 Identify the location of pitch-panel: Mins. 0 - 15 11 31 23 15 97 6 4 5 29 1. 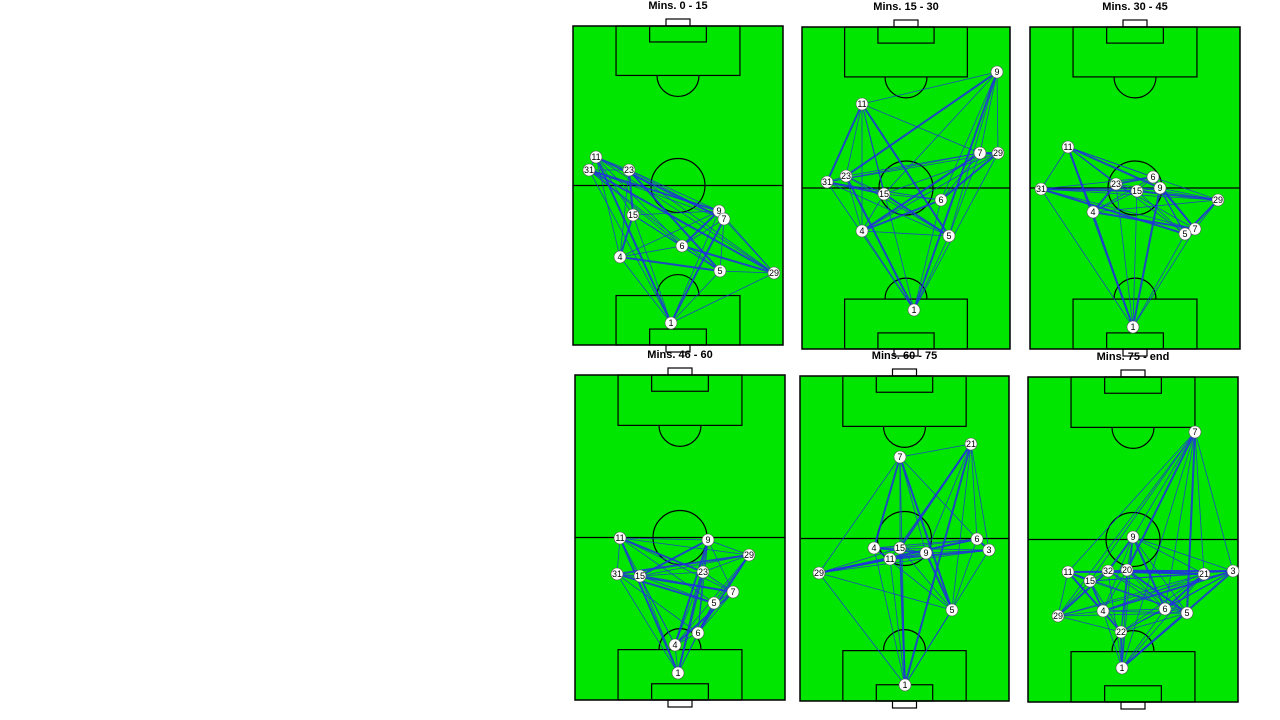
(678, 176).